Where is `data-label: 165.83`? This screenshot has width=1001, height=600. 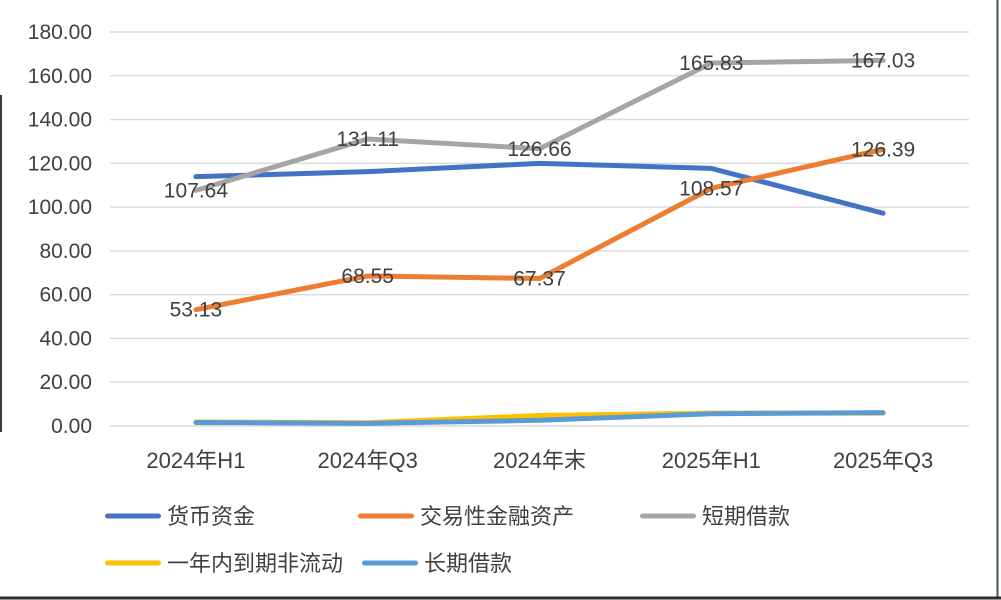
data-label: 165.83 is located at coordinates (711, 63).